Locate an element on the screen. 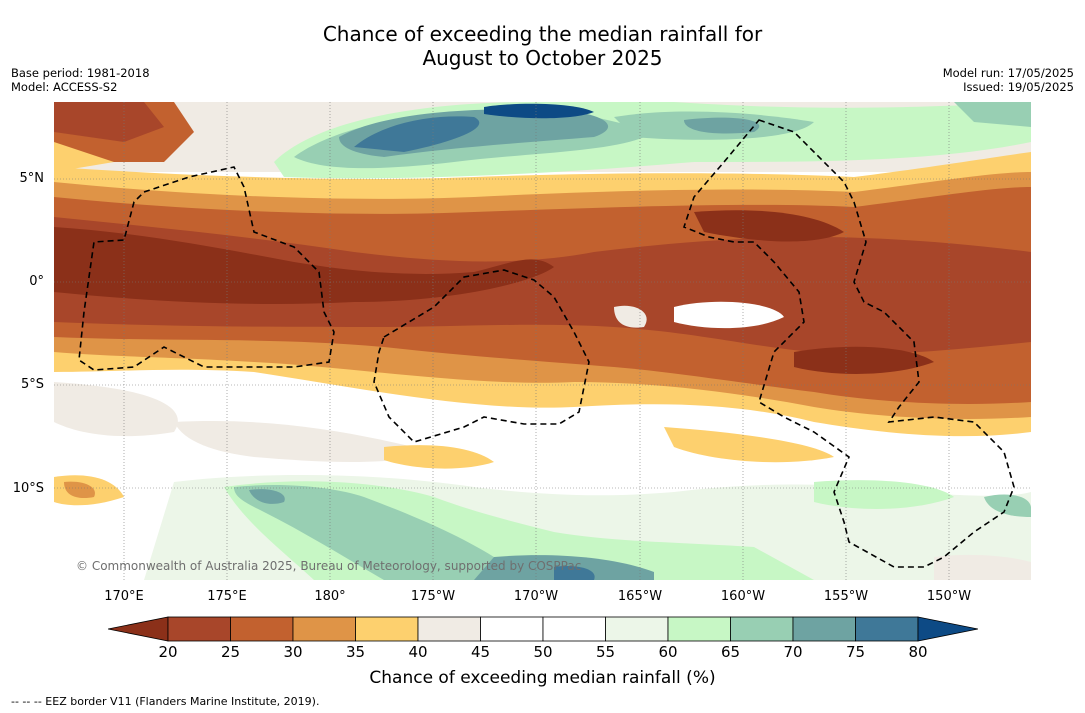 This screenshot has width=1085, height=713. region-south-yellow-a is located at coordinates (439, 457).